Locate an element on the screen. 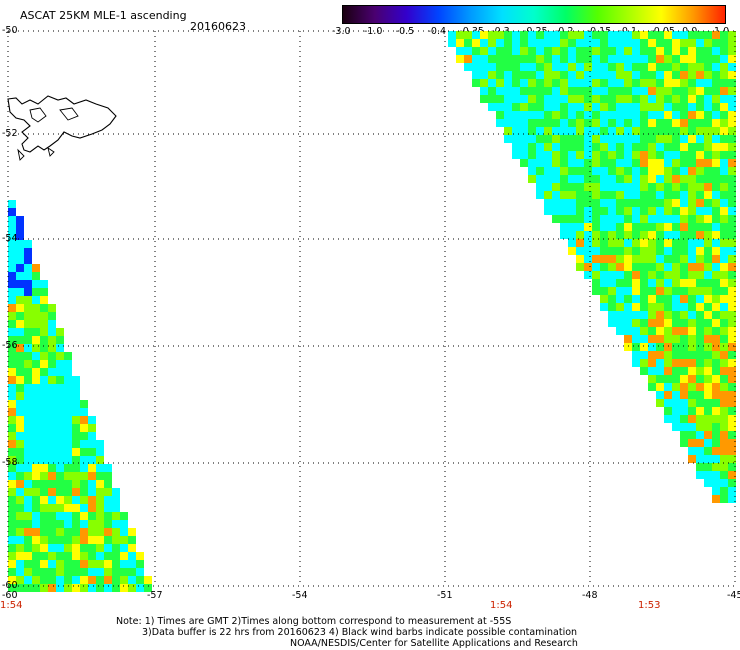  longitude-label: -51 is located at coordinates (445, 595).